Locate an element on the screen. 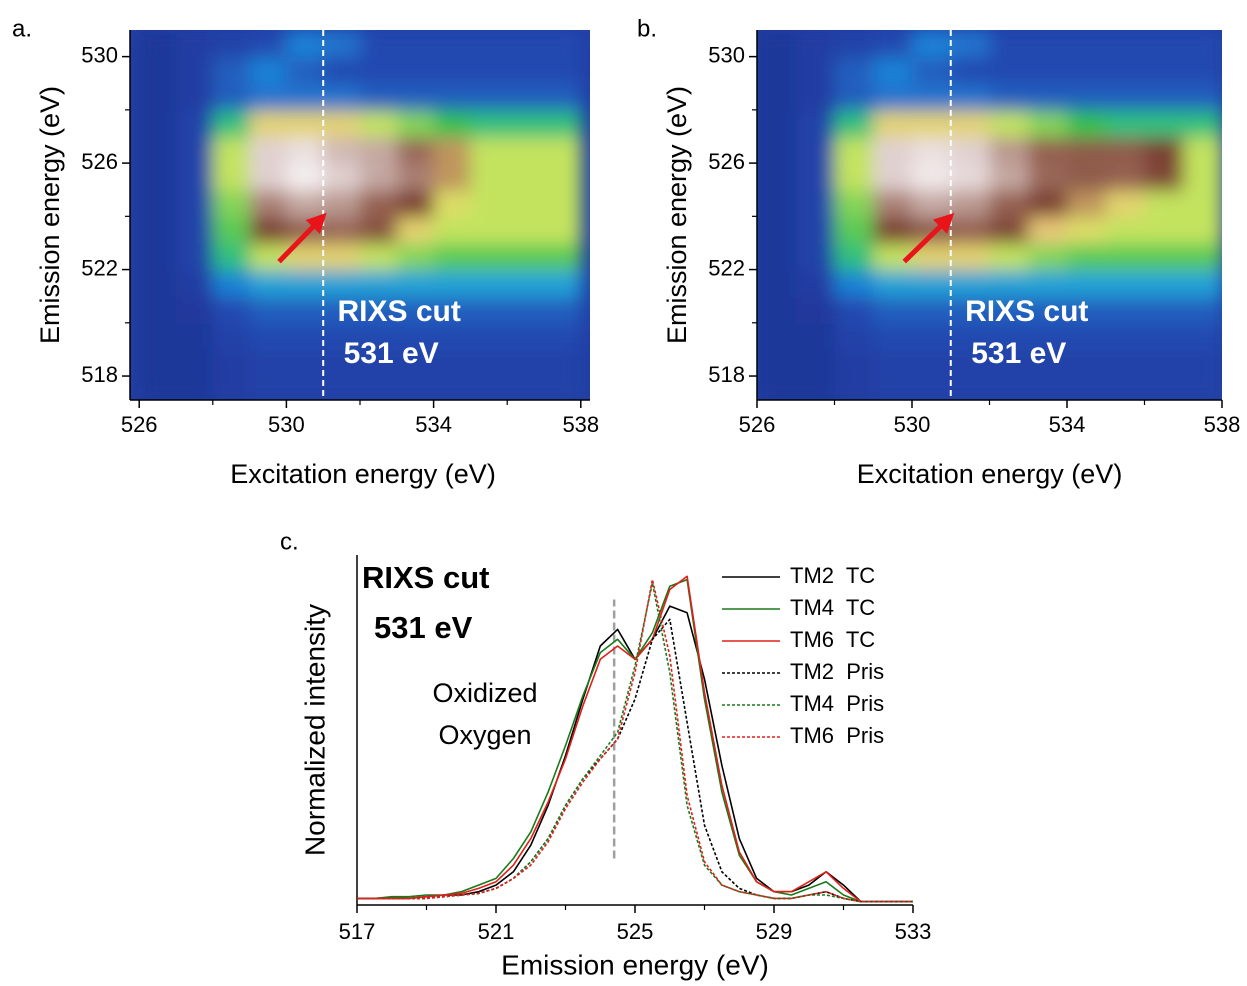 The height and width of the screenshot is (986, 1247). chart-title: 531 eV is located at coordinates (423, 627).